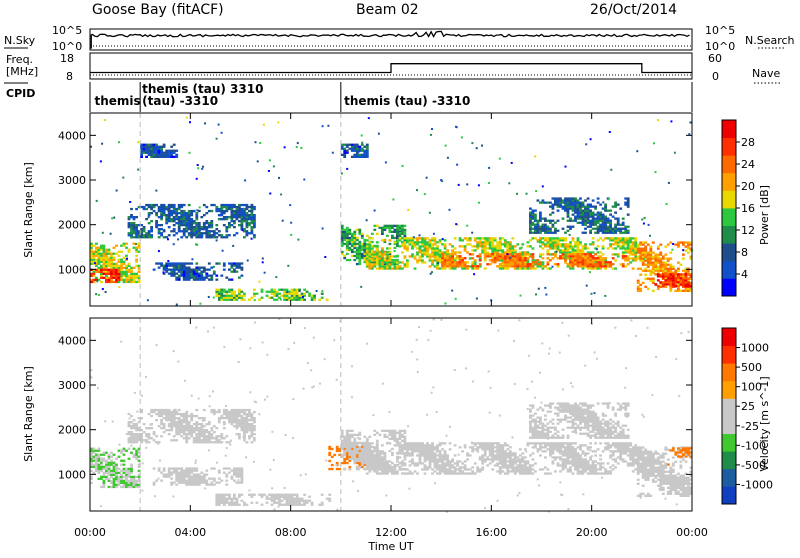 This screenshot has width=800, height=558. I want to click on xtick-label-4: 16:00, so click(491, 532).